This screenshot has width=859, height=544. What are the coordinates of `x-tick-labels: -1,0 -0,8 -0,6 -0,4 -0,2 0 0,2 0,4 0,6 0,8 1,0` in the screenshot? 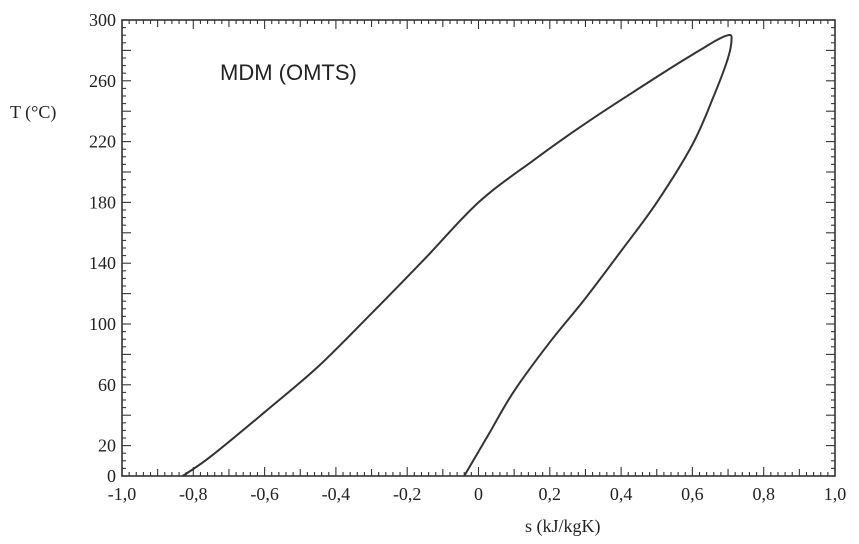 It's located at (477, 494).